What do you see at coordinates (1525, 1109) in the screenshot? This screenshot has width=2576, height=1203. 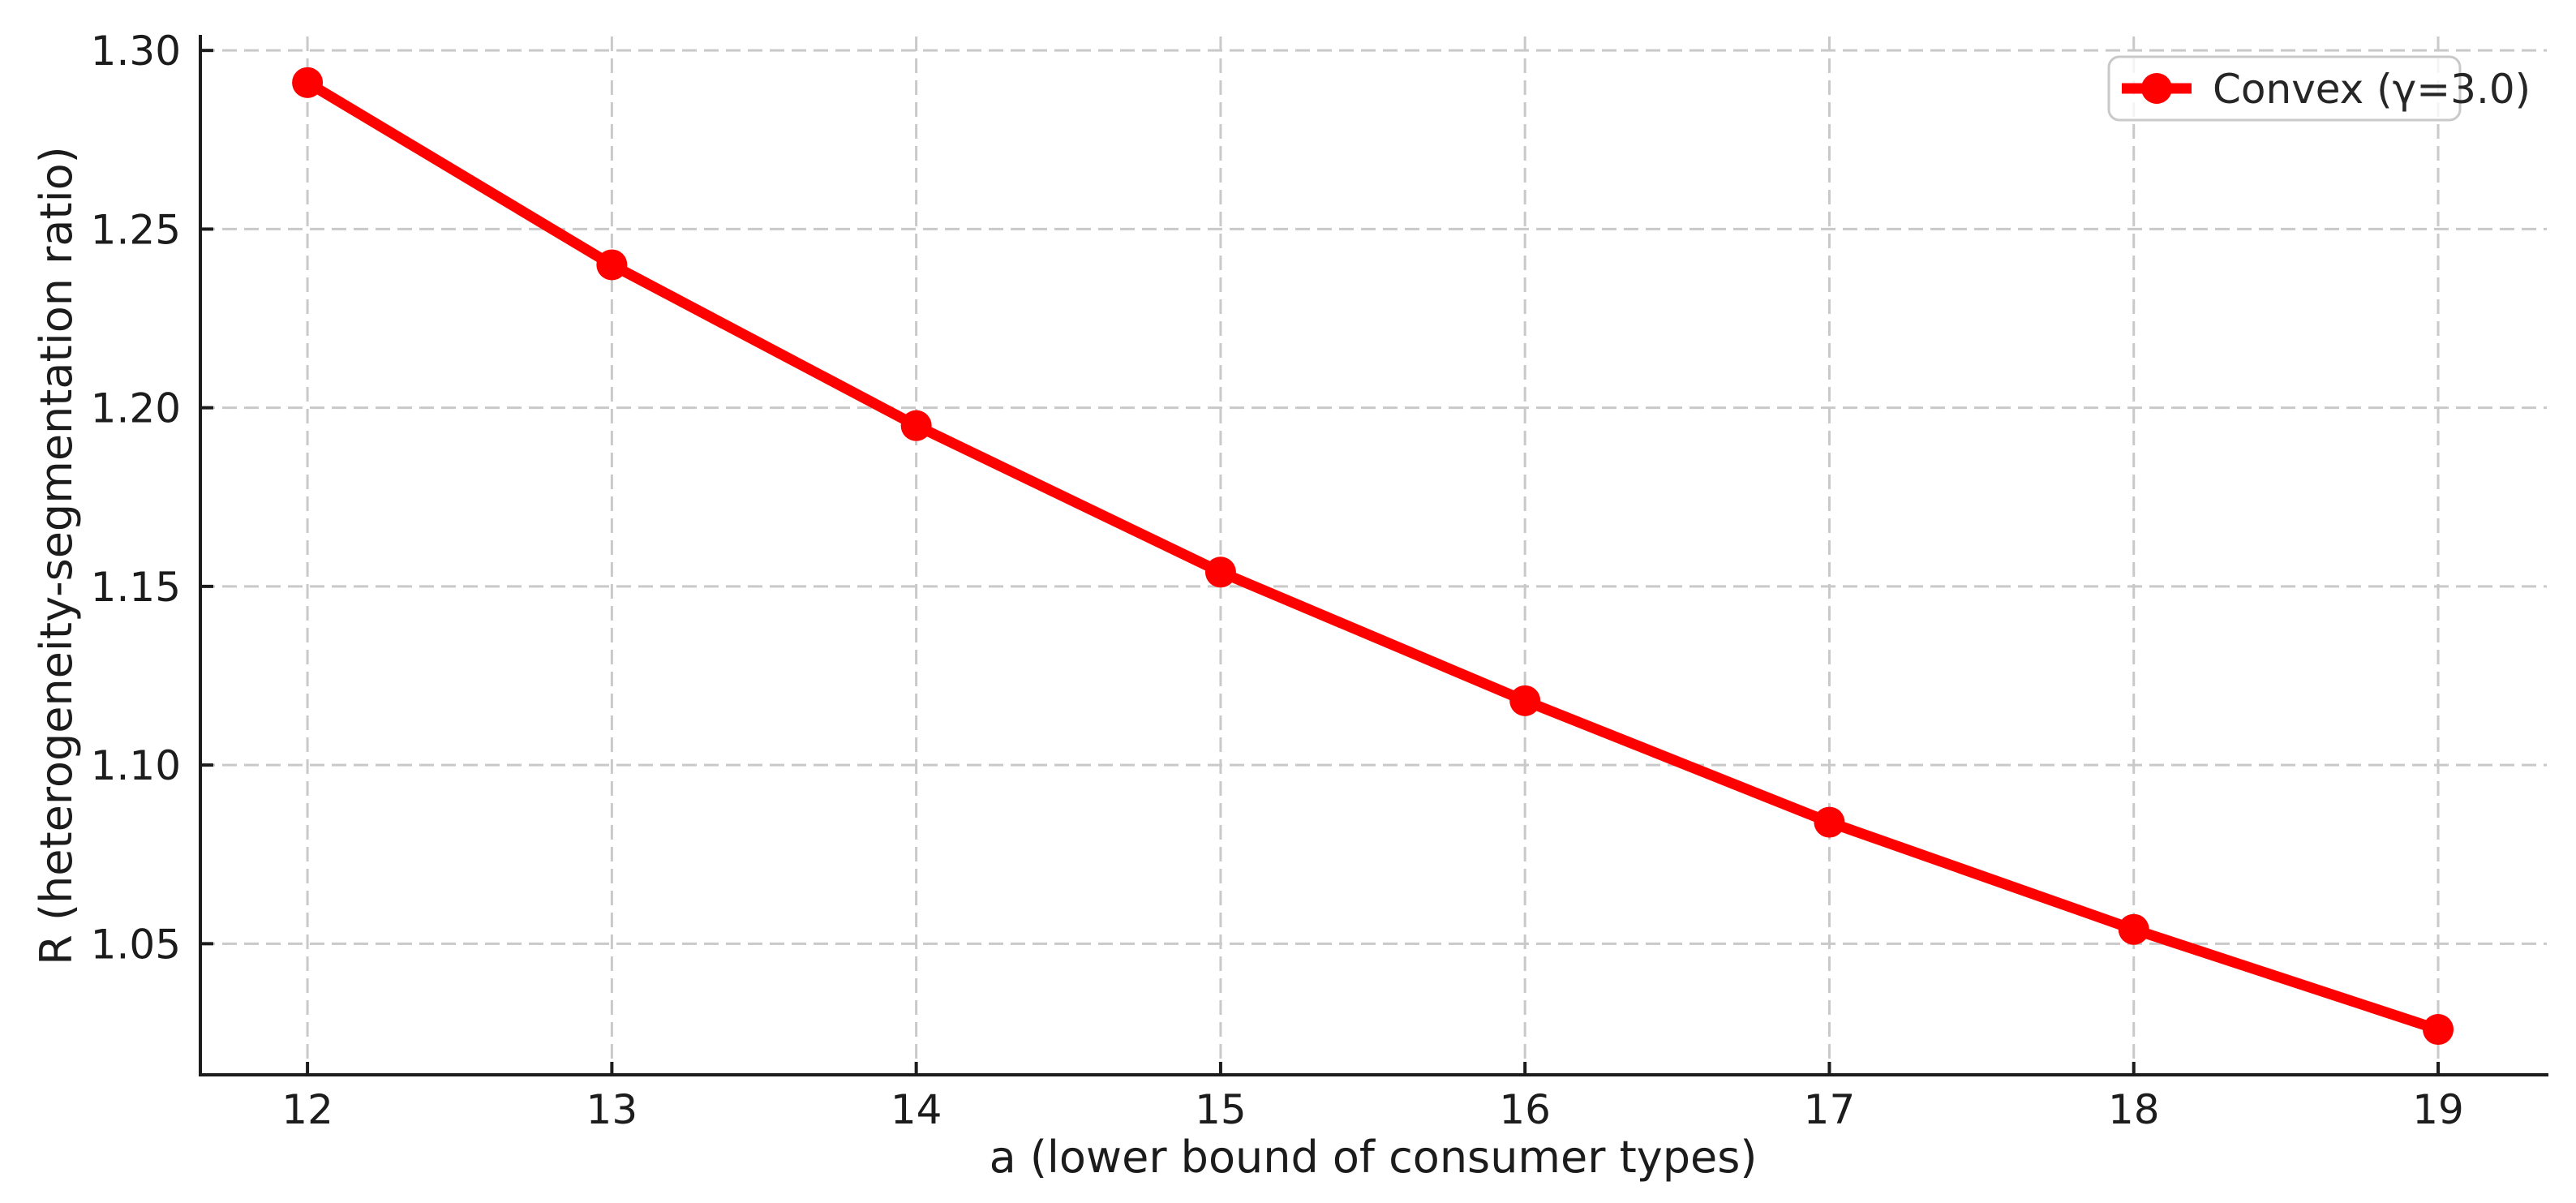 I see `x-tick-label: 16` at bounding box center [1525, 1109].